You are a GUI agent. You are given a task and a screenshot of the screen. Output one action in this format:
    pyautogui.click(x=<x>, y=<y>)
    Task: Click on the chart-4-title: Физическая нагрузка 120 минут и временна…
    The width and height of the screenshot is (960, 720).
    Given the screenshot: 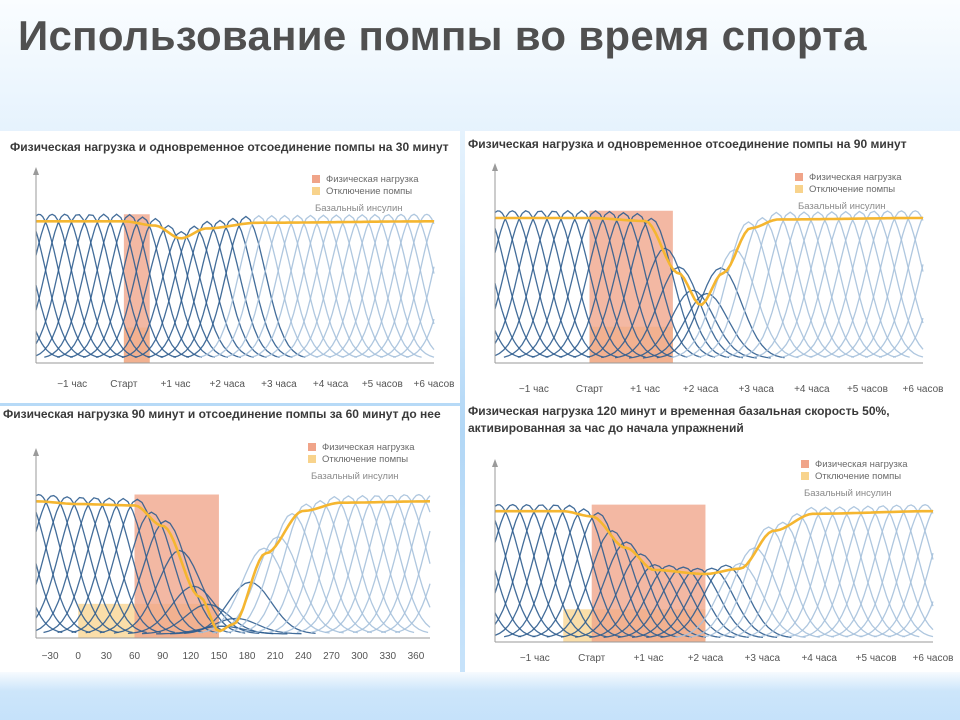 What is the action you would take?
    pyautogui.click(x=713, y=420)
    